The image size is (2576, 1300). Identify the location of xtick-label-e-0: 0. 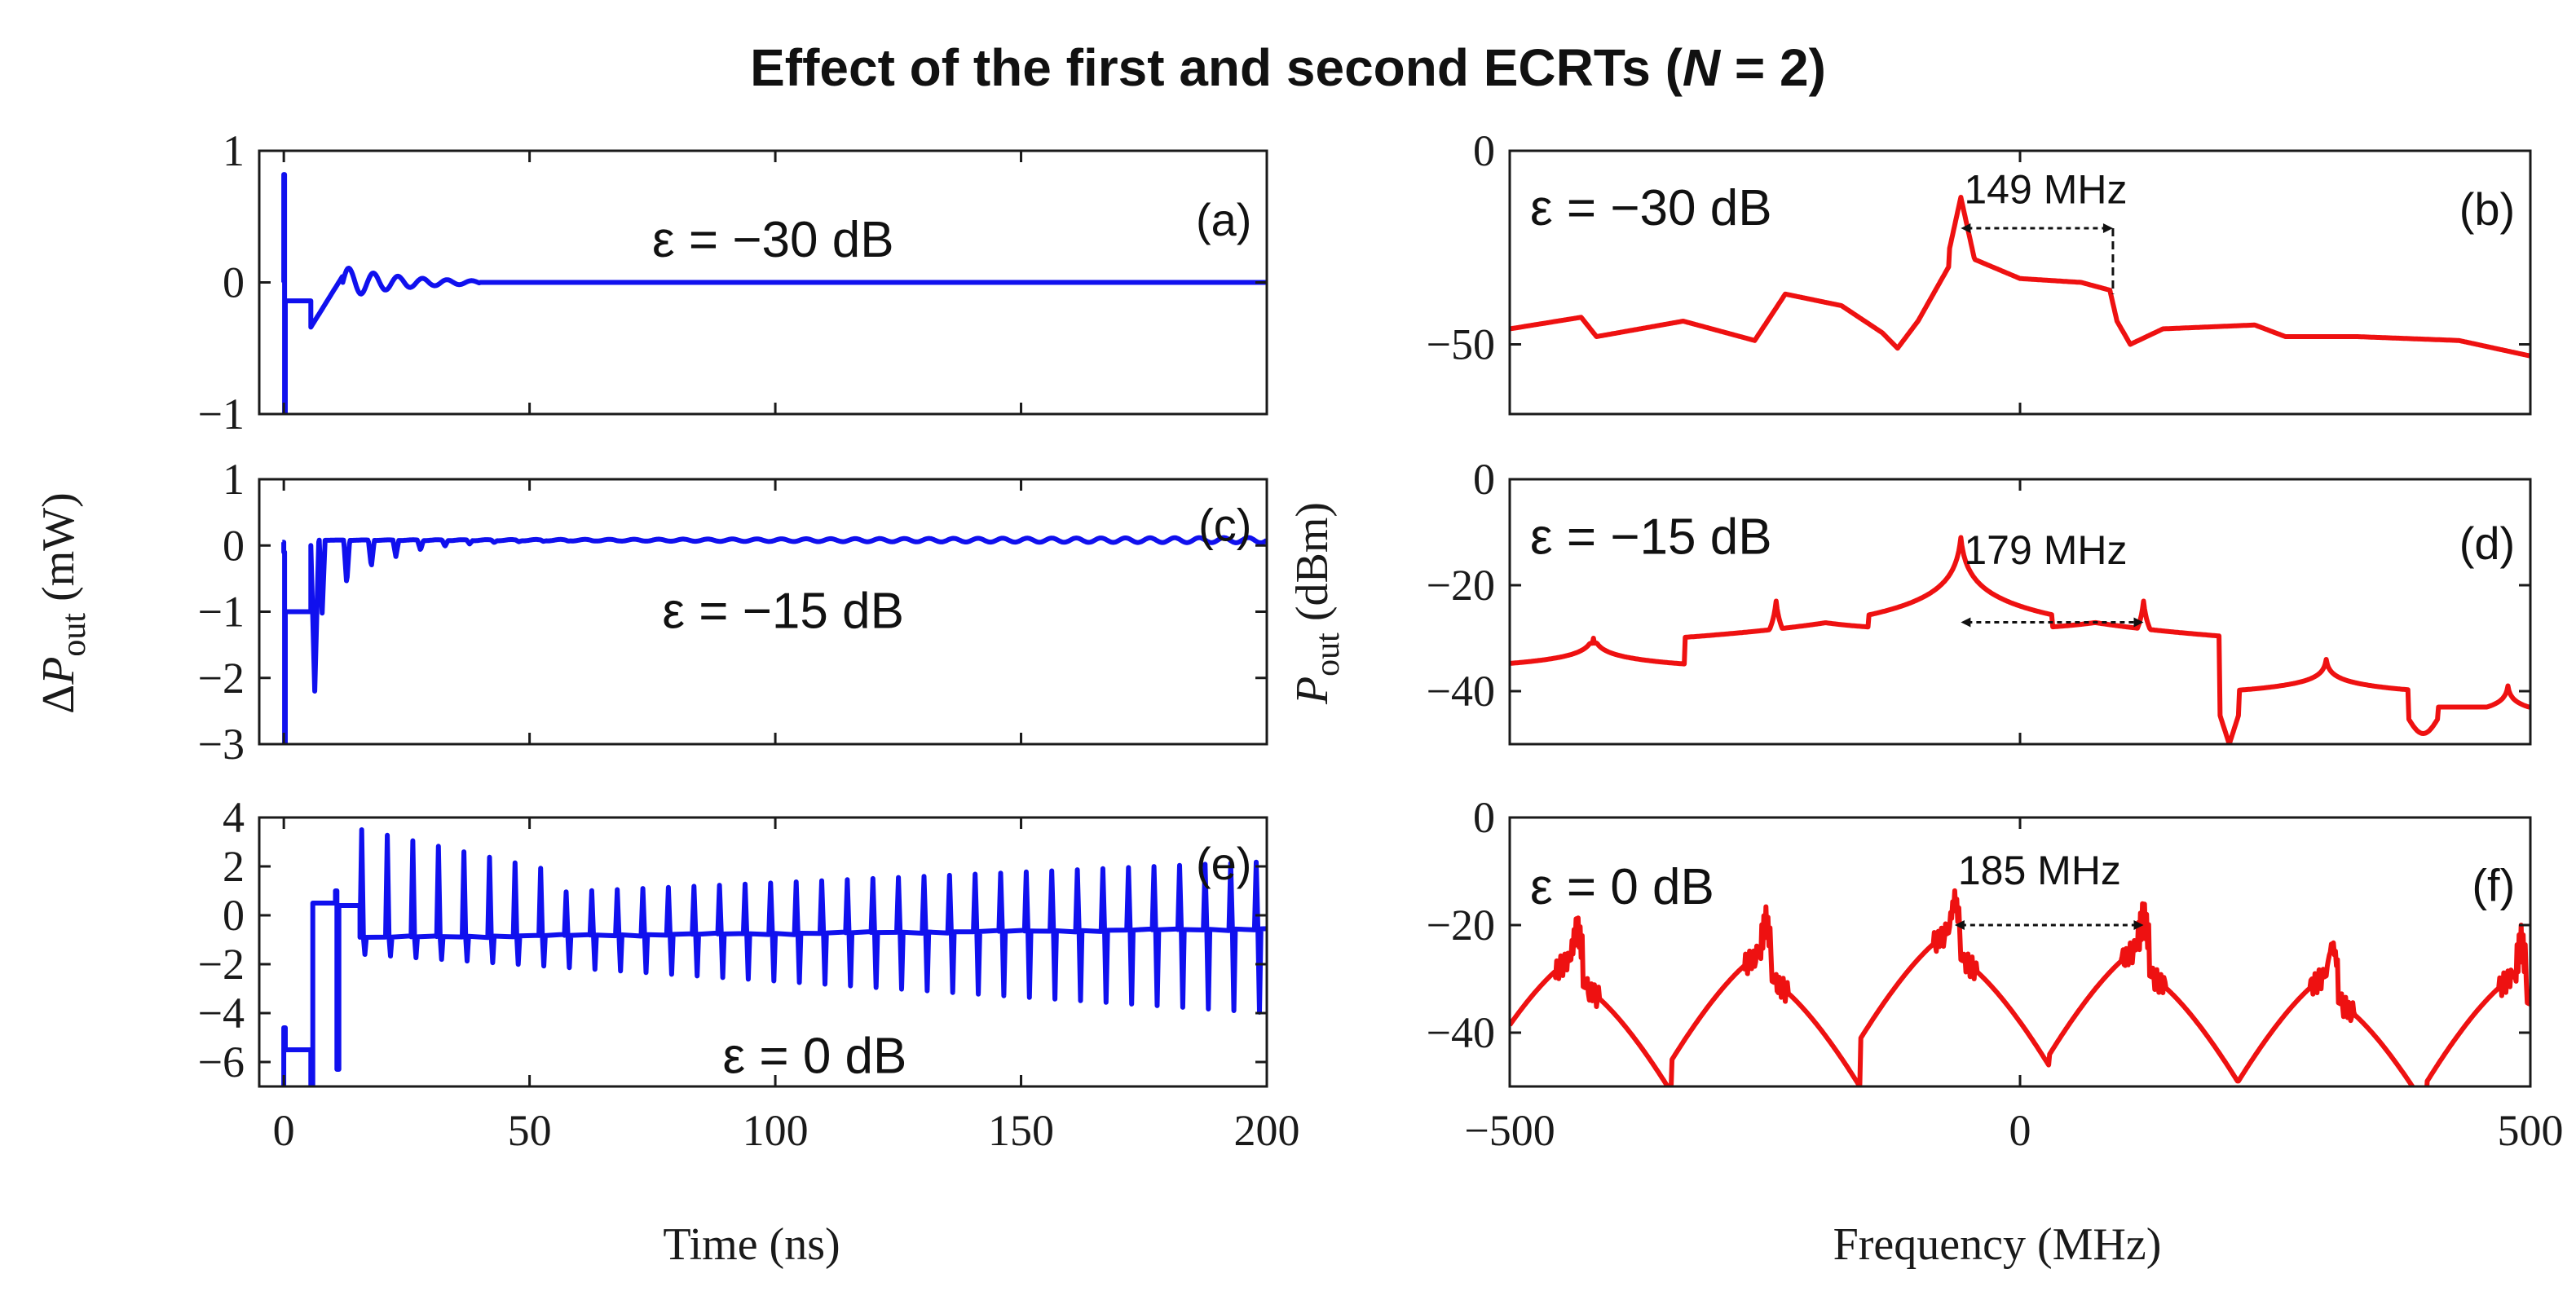
(284, 1131).